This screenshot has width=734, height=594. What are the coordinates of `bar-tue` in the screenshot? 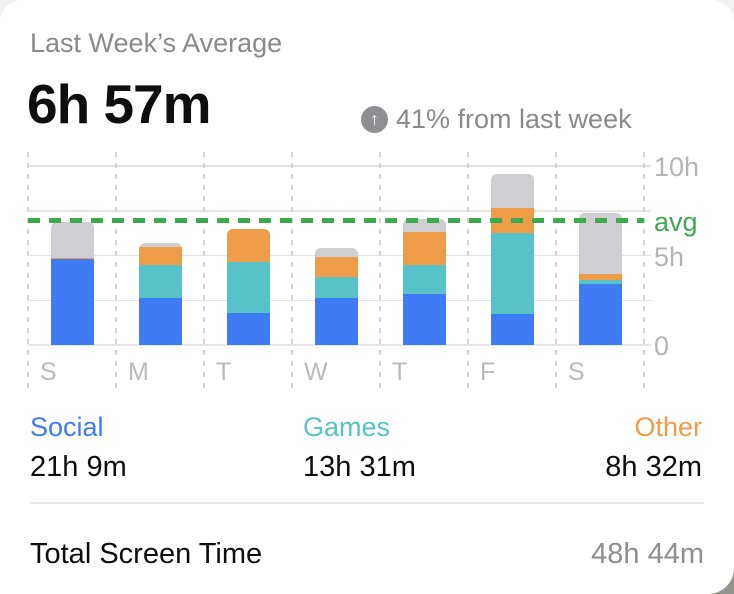 It's located at (248, 286).